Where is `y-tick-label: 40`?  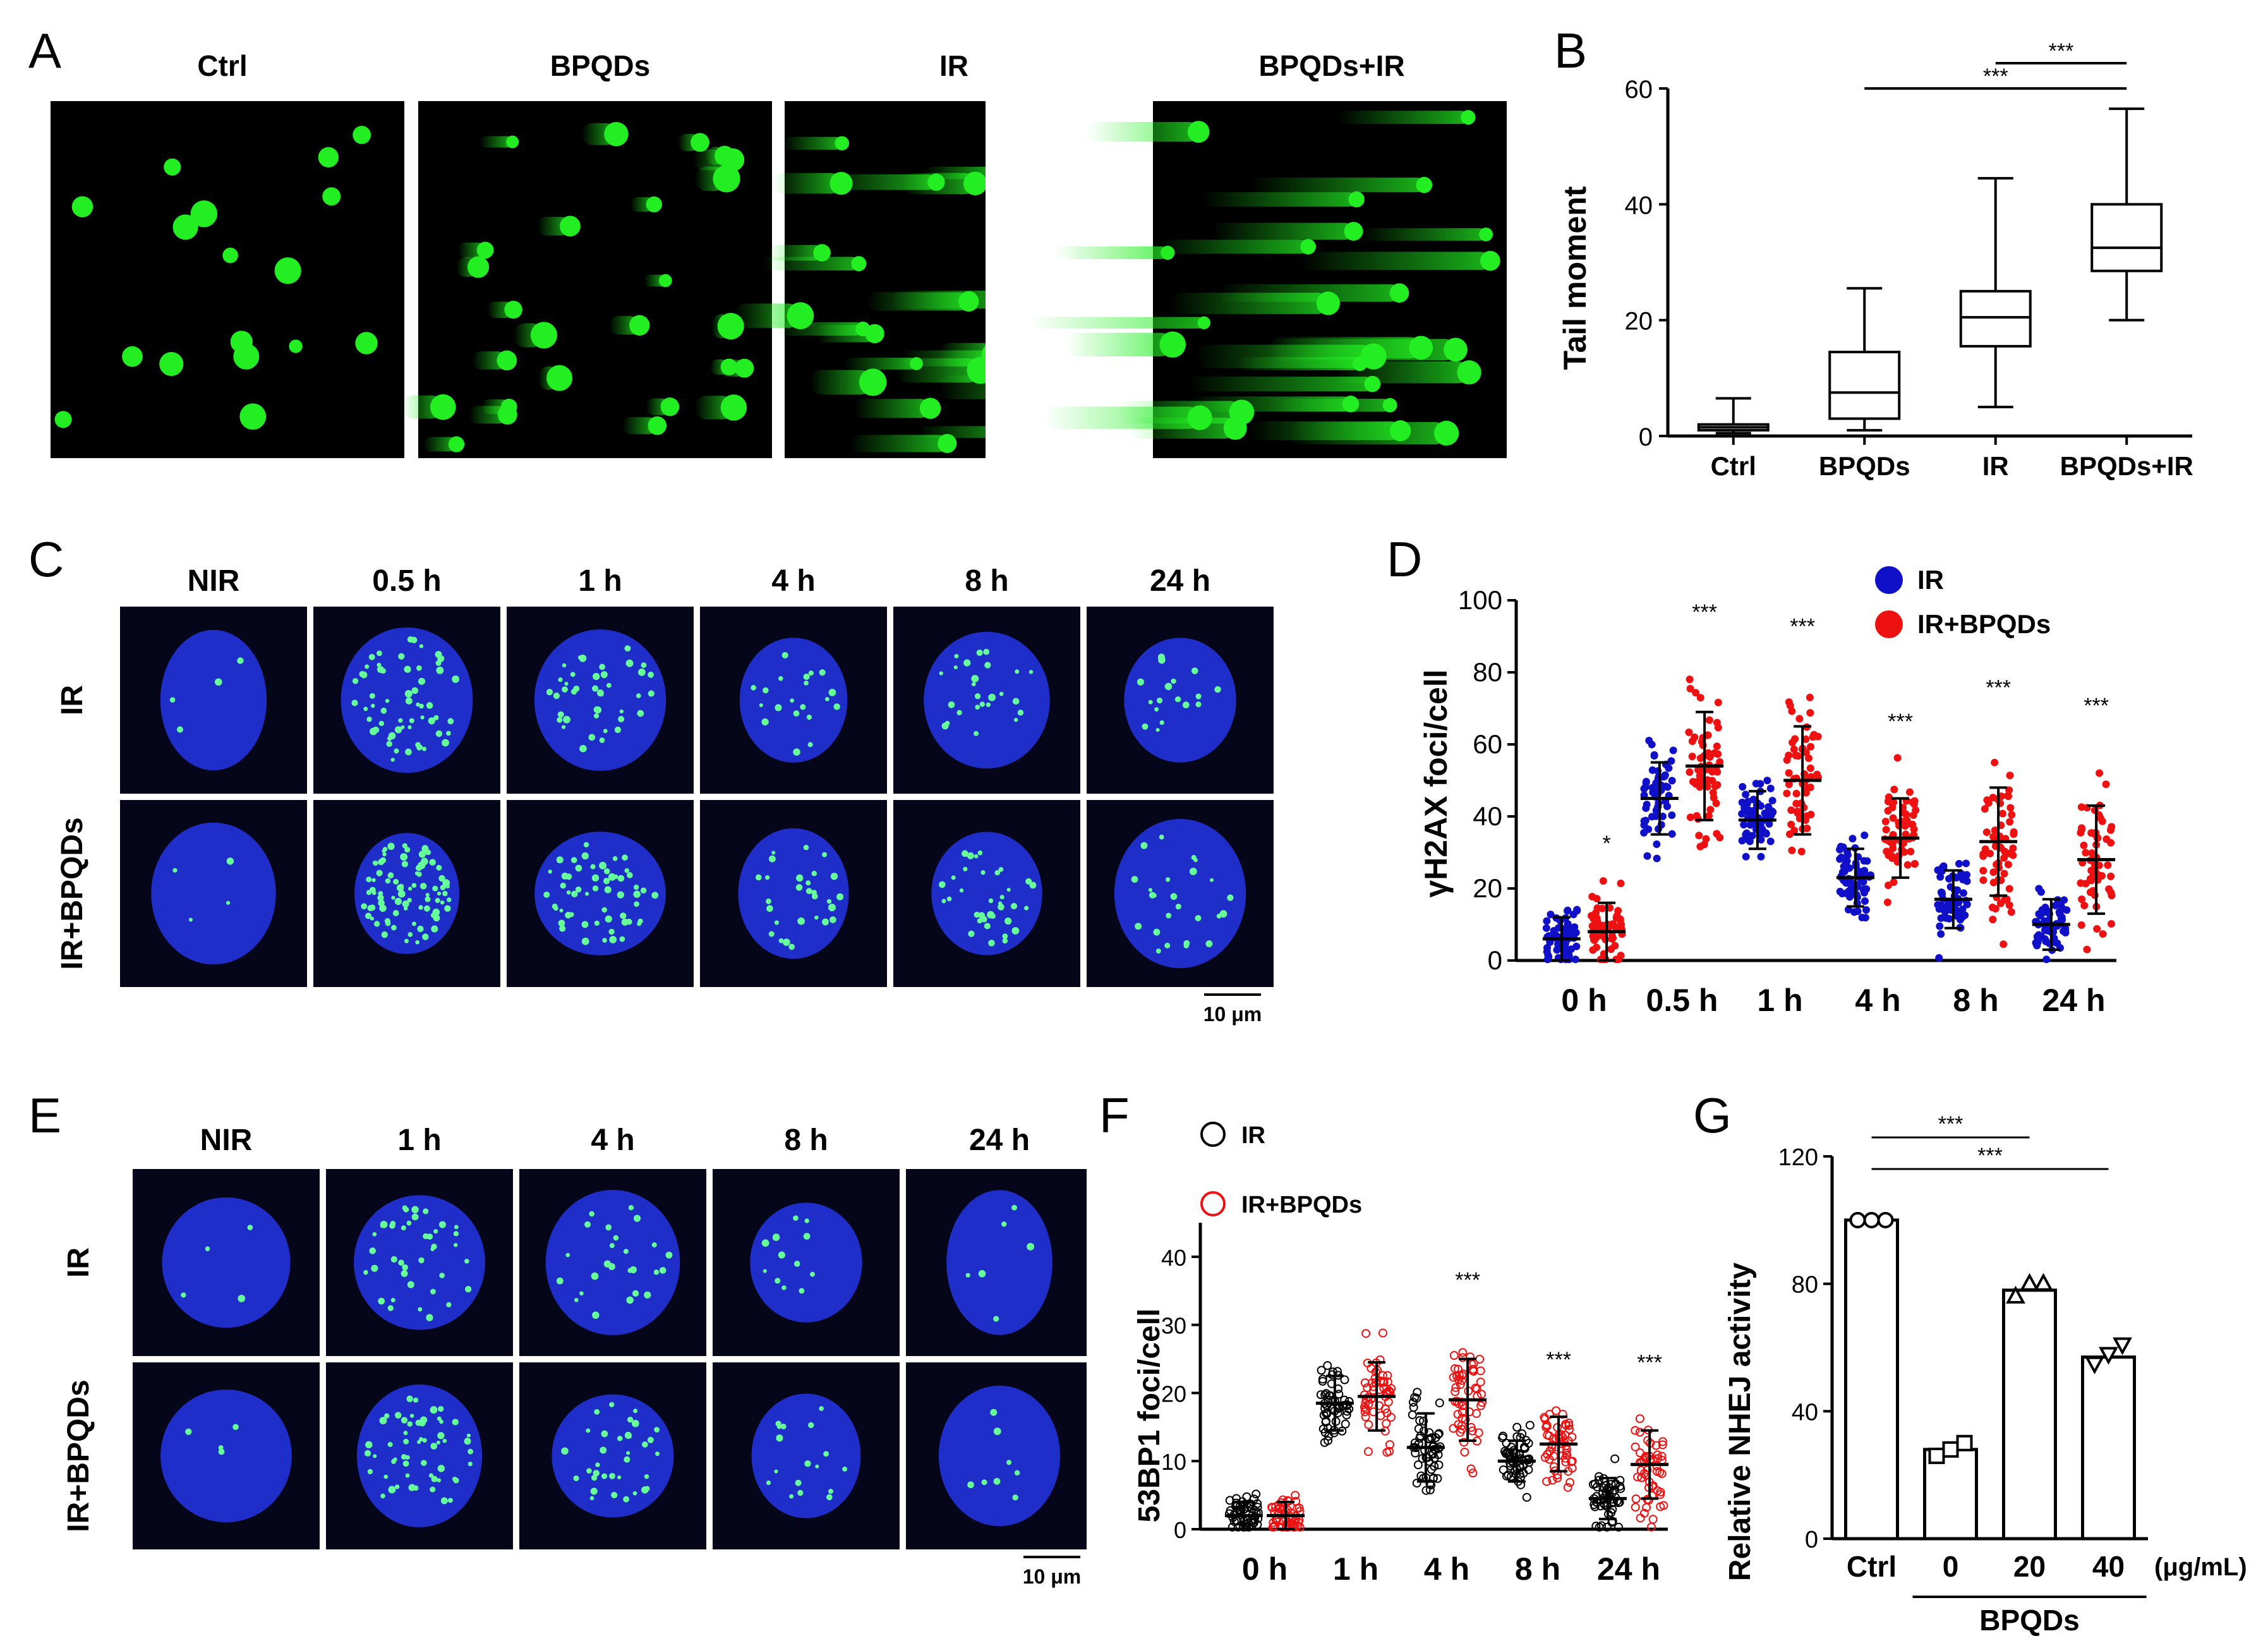 y-tick-label: 40 is located at coordinates (1173, 1258).